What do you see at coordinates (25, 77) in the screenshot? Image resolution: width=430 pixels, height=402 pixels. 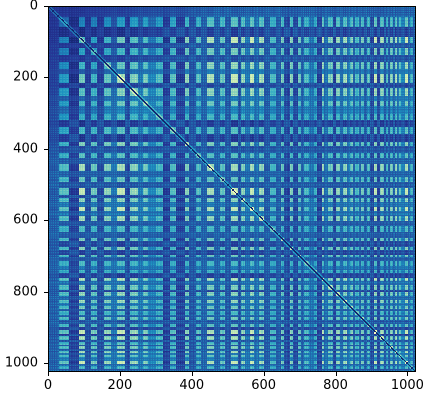 I see `y-tick-label: 200` at bounding box center [25, 77].